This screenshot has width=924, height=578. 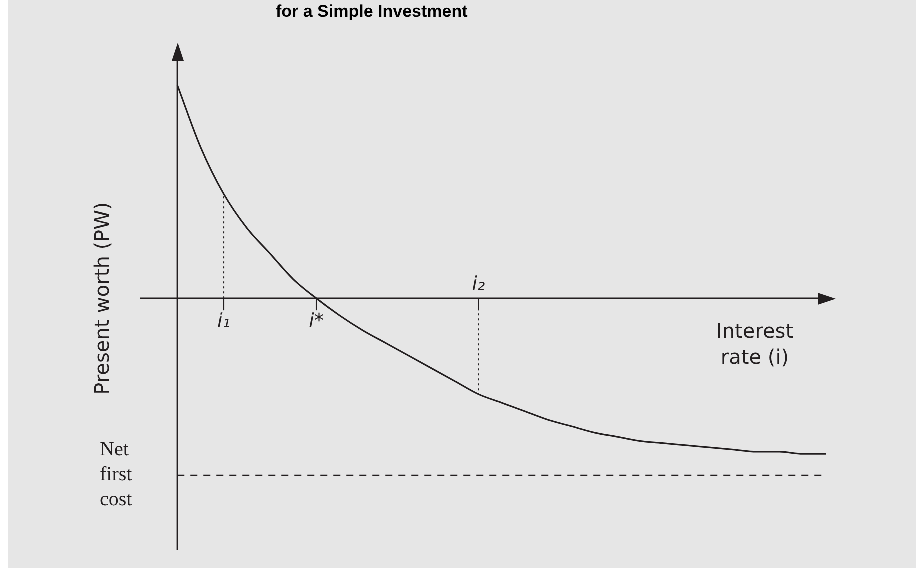 I want to click on y-axis-title: Present worth (PW), so click(x=102, y=298).